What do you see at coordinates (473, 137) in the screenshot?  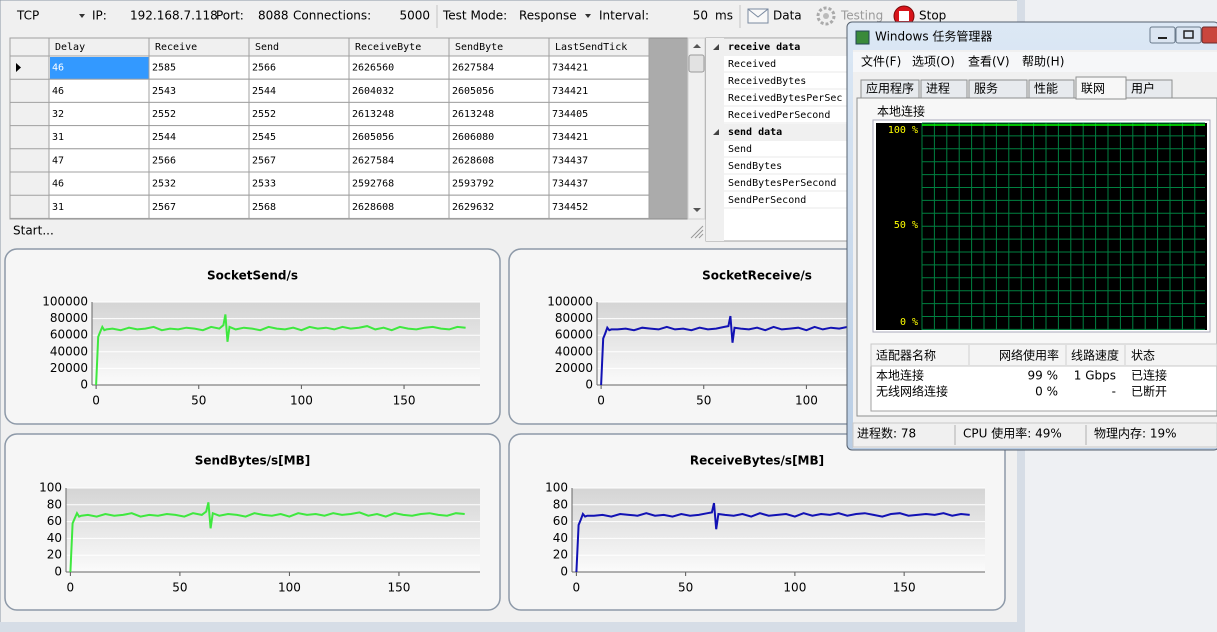 I see `table-cell: 2606080` at bounding box center [473, 137].